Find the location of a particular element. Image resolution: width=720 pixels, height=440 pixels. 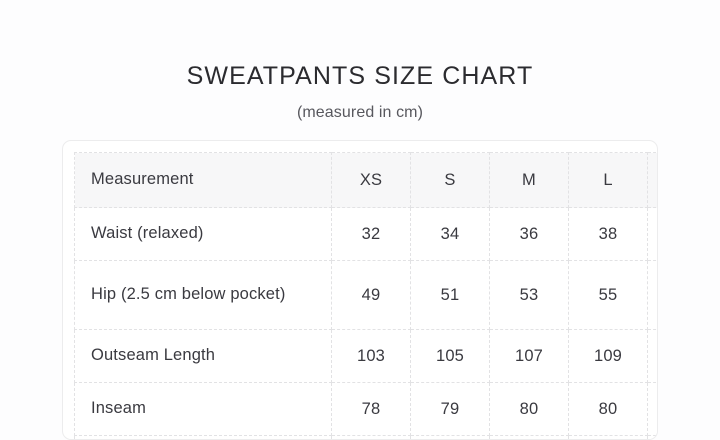

table-row: Outseam Length 103 105 107 109 111 is located at coordinates (367, 356).